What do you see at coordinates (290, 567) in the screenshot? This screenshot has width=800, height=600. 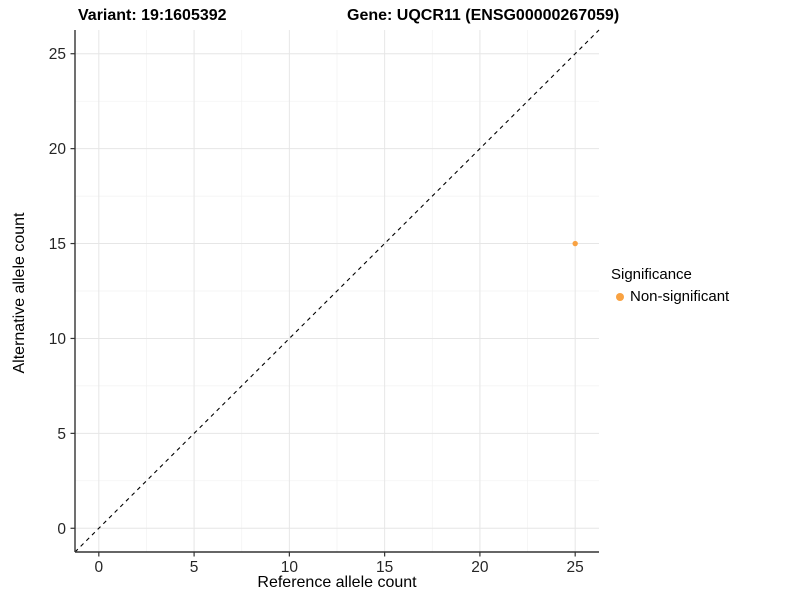 I see `x-tick-label: 10` at bounding box center [290, 567].